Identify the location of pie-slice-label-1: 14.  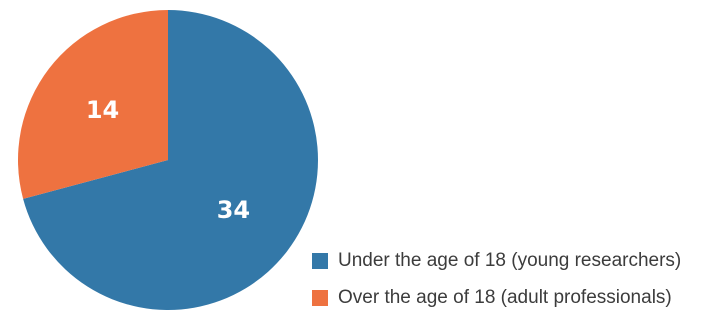
(102, 110).